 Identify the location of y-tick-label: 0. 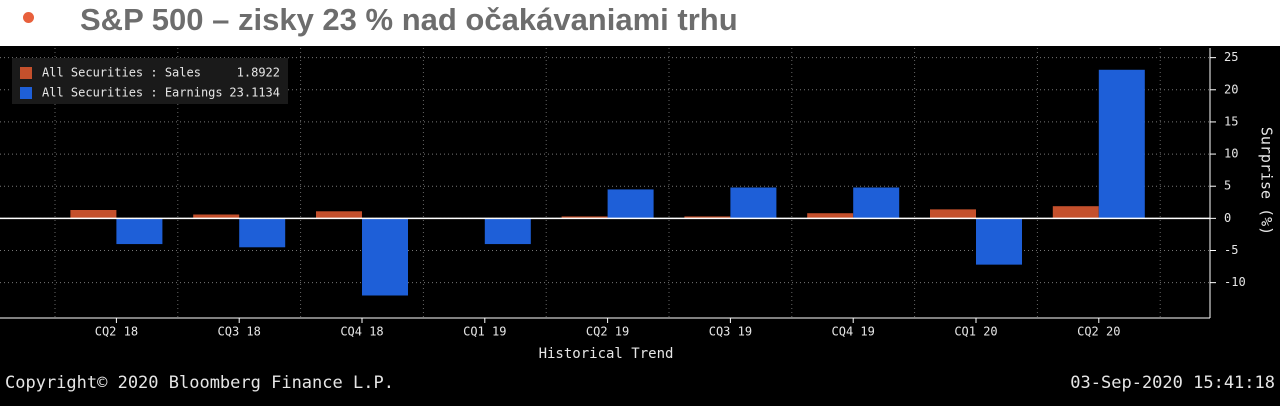
(1227, 218).